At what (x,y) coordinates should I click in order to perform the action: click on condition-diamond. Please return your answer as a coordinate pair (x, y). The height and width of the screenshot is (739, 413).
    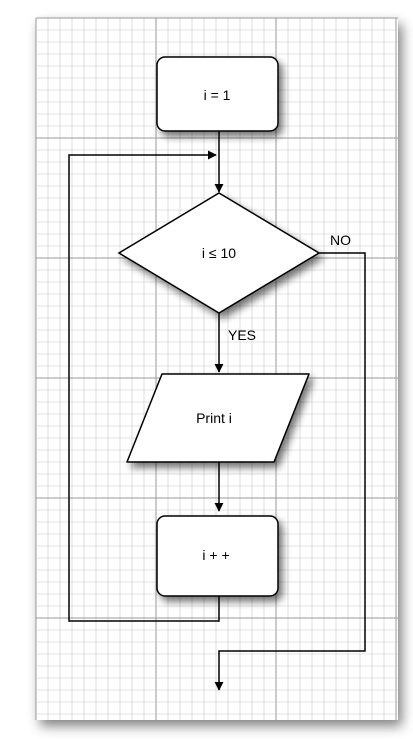
    Looking at the image, I should click on (219, 253).